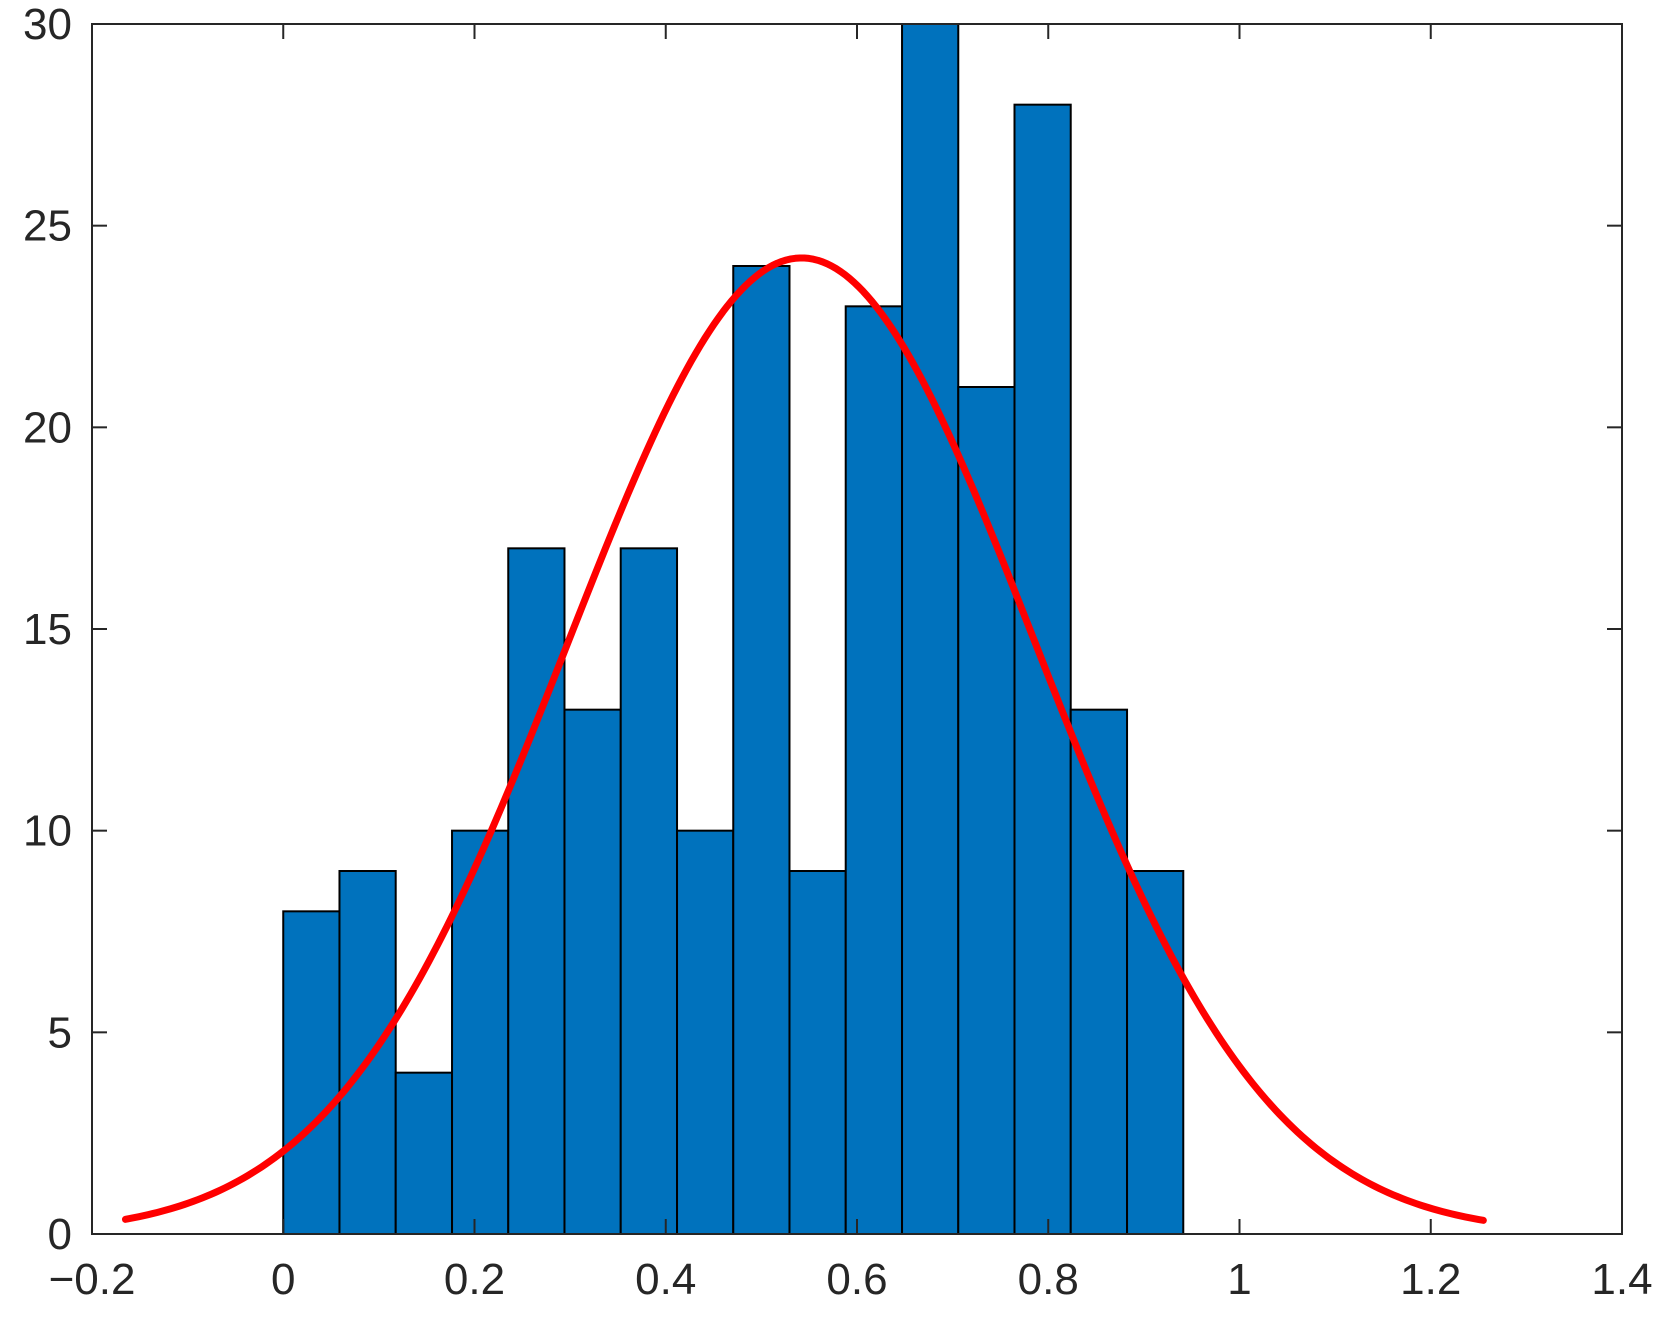 Image resolution: width=1670 pixels, height=1322 pixels. I want to click on y-tick-label: 20, so click(47, 427).